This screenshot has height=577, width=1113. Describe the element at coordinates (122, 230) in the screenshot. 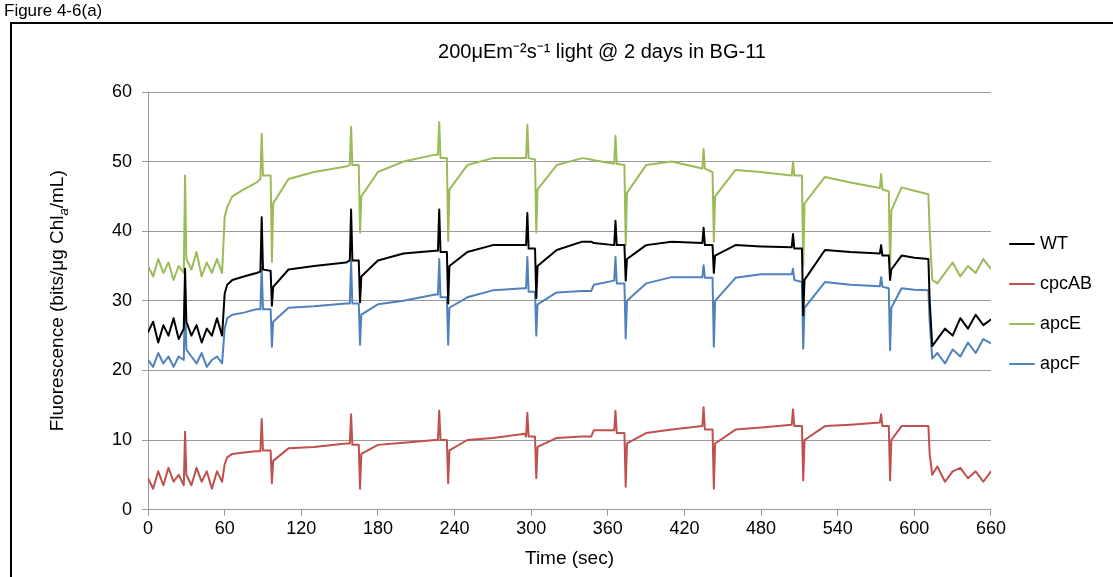

I see `y-tick-label: 40` at that location.